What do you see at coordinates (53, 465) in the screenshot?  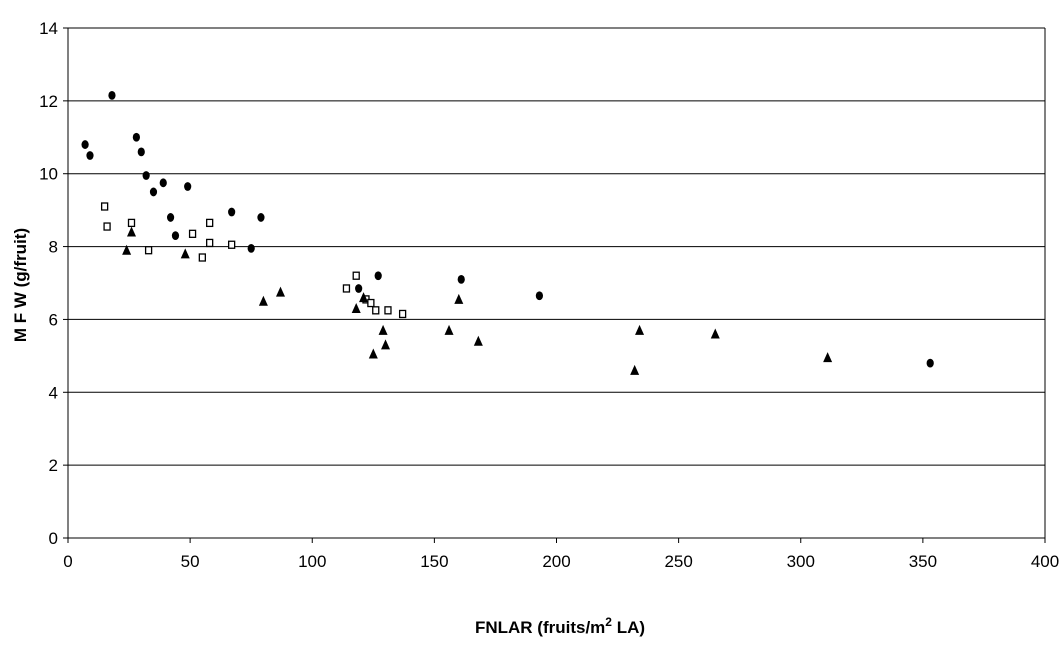 I see `y-tick-label: 2` at bounding box center [53, 465].